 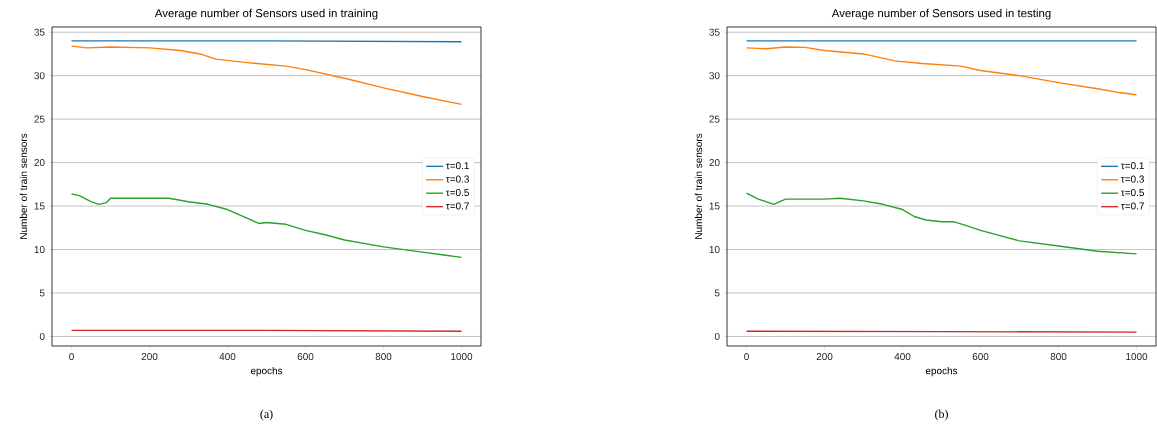 I want to click on text: (b), so click(x=941, y=415).